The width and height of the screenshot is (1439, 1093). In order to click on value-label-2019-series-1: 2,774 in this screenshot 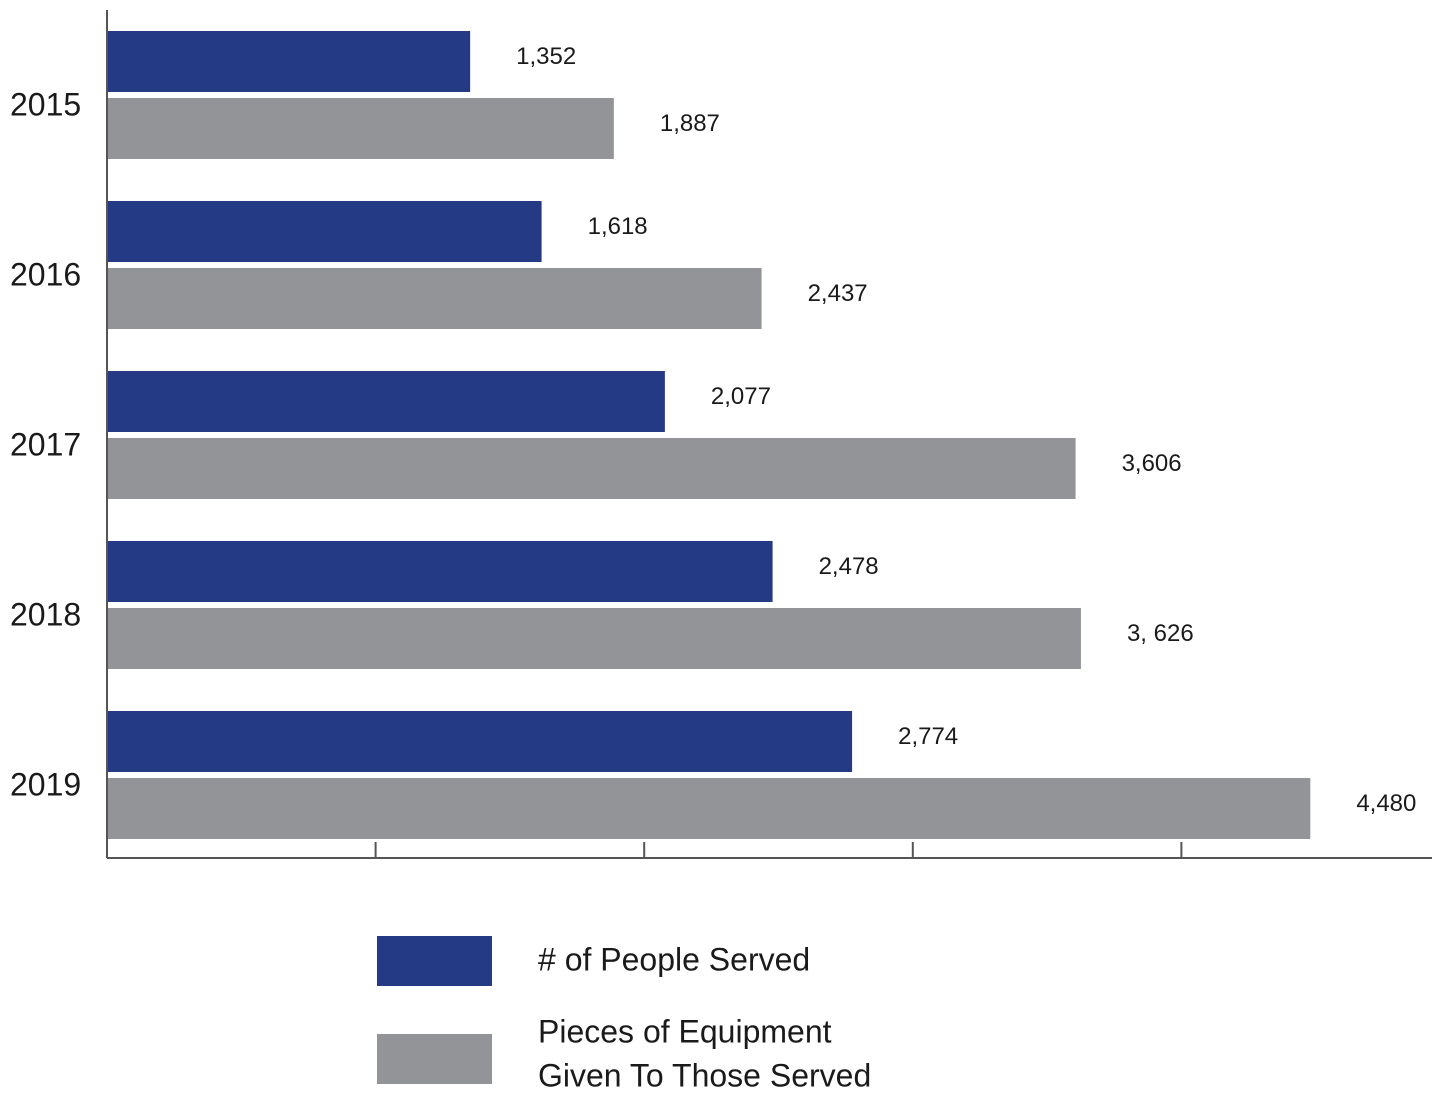, I will do `click(928, 736)`.